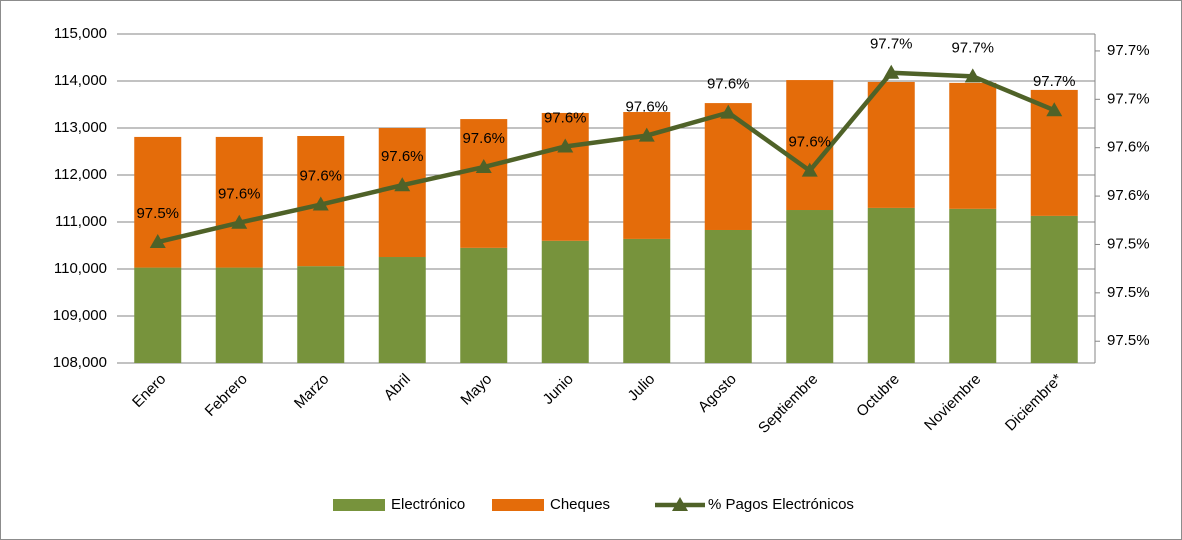 Image resolution: width=1182 pixels, height=540 pixels. What do you see at coordinates (80, 127) in the screenshot?
I see `y-tick-label: 113,000` at bounding box center [80, 127].